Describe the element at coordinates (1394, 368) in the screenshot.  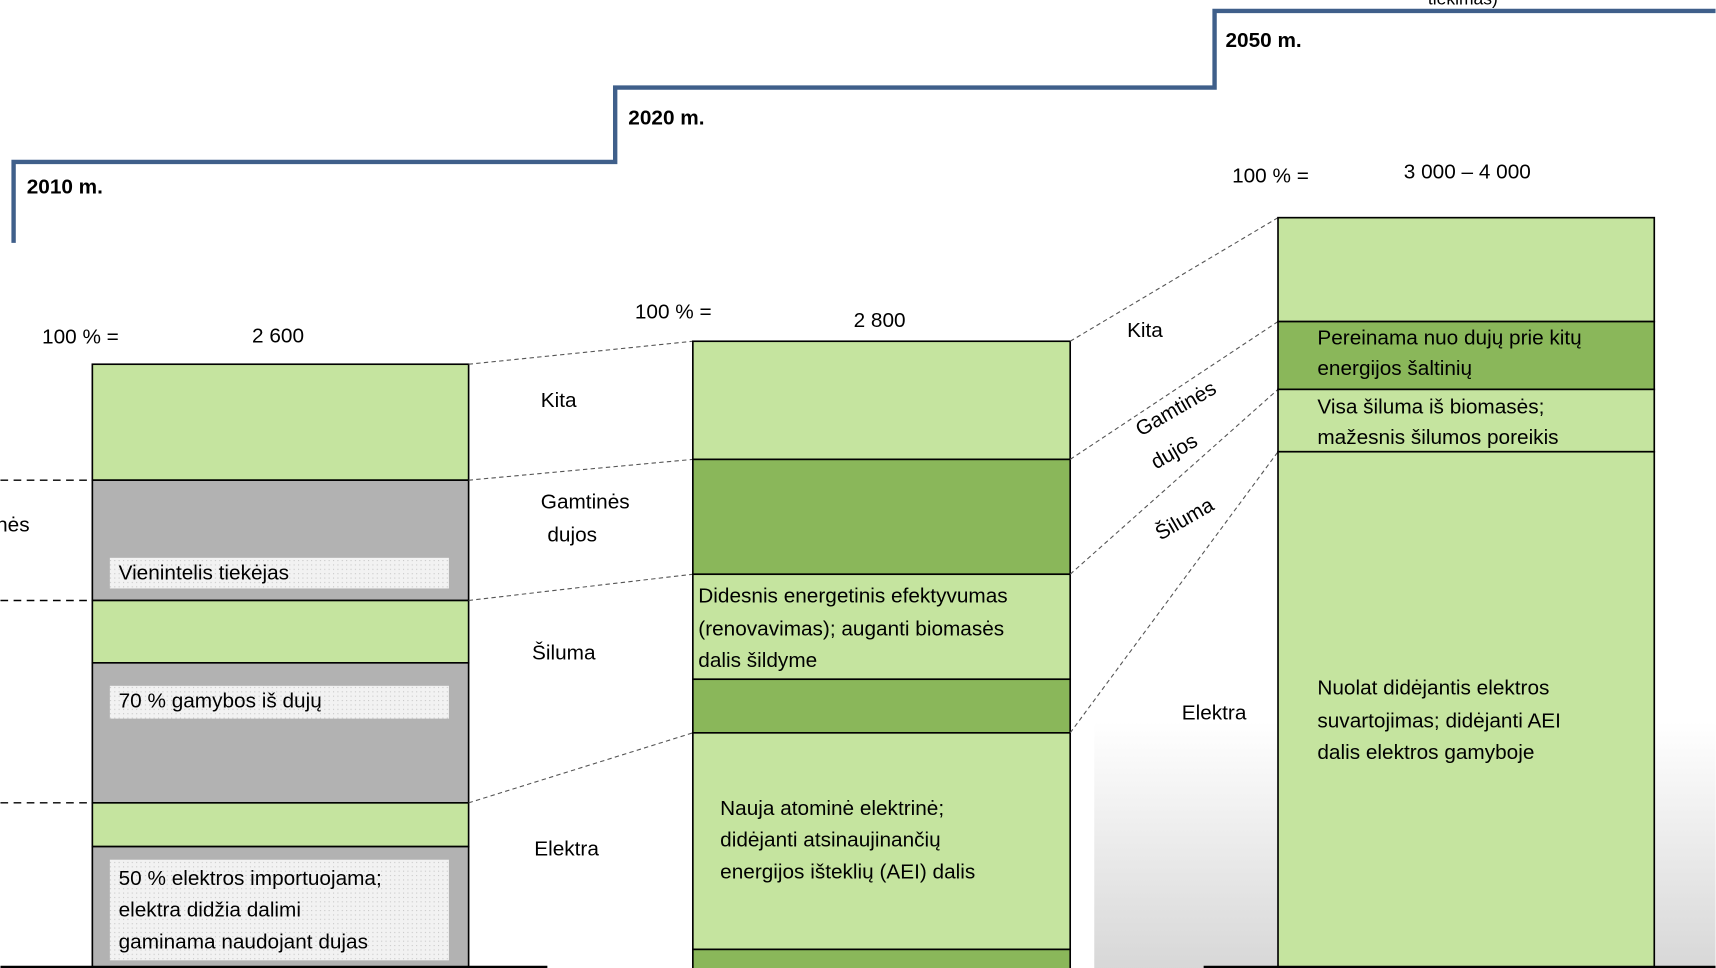
I see `note: energijos šaltinių` at that location.